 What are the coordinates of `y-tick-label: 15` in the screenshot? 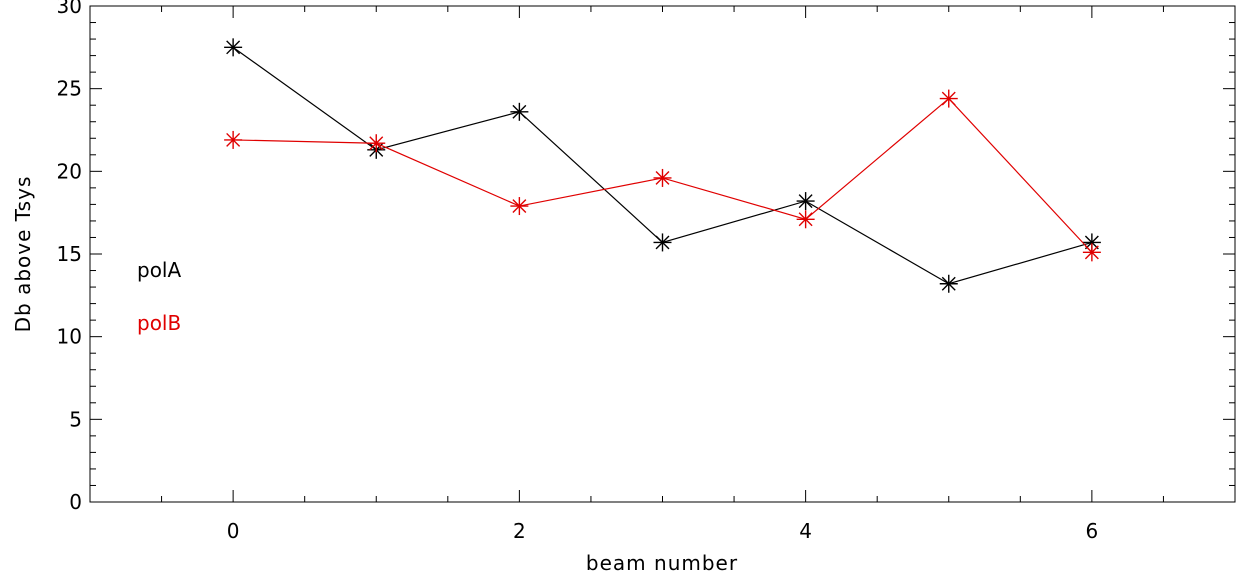 It's located at (69, 254).